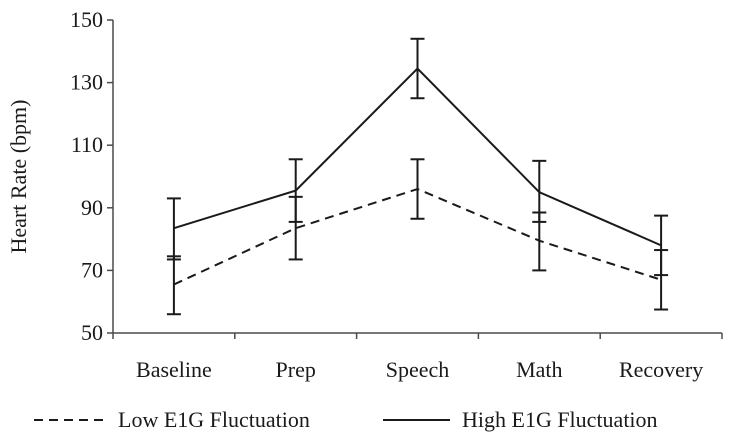  What do you see at coordinates (418, 369) in the screenshot?
I see `x-tick-label: Speech` at bounding box center [418, 369].